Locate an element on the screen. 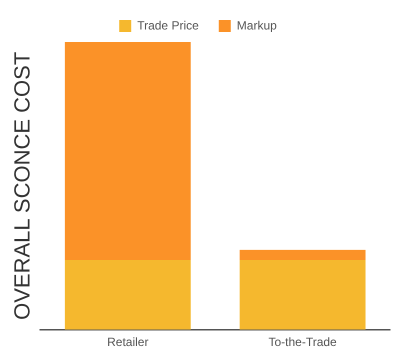 This screenshot has height=360, width=400. legend-label: Markup is located at coordinates (257, 25).